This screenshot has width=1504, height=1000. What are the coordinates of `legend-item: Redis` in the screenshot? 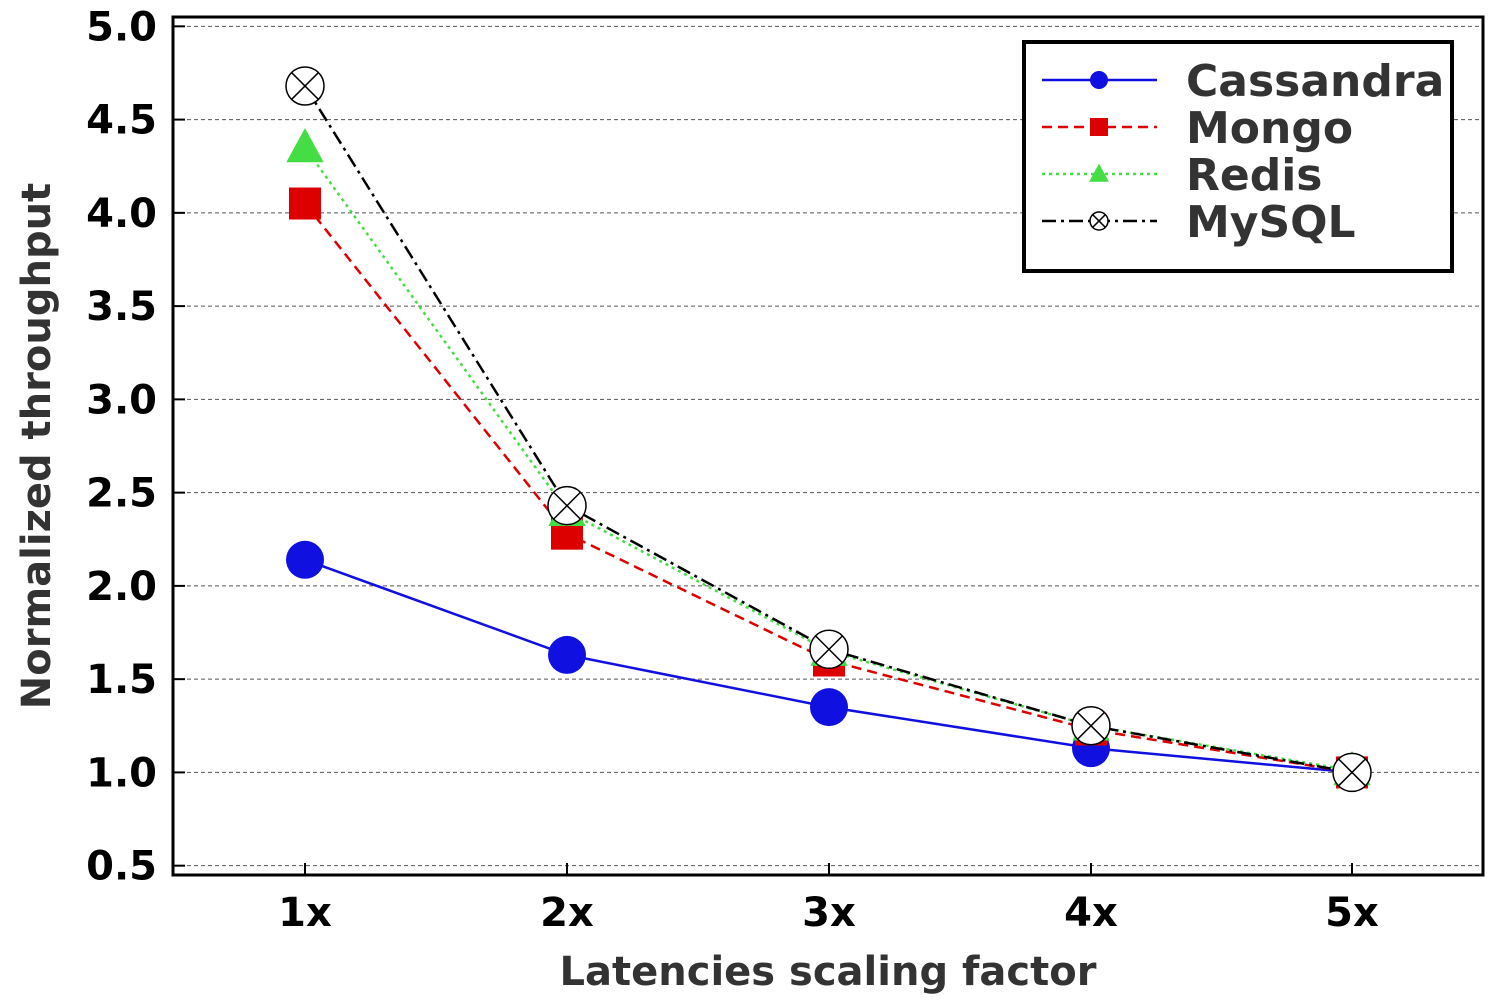 It's located at (1182, 175).